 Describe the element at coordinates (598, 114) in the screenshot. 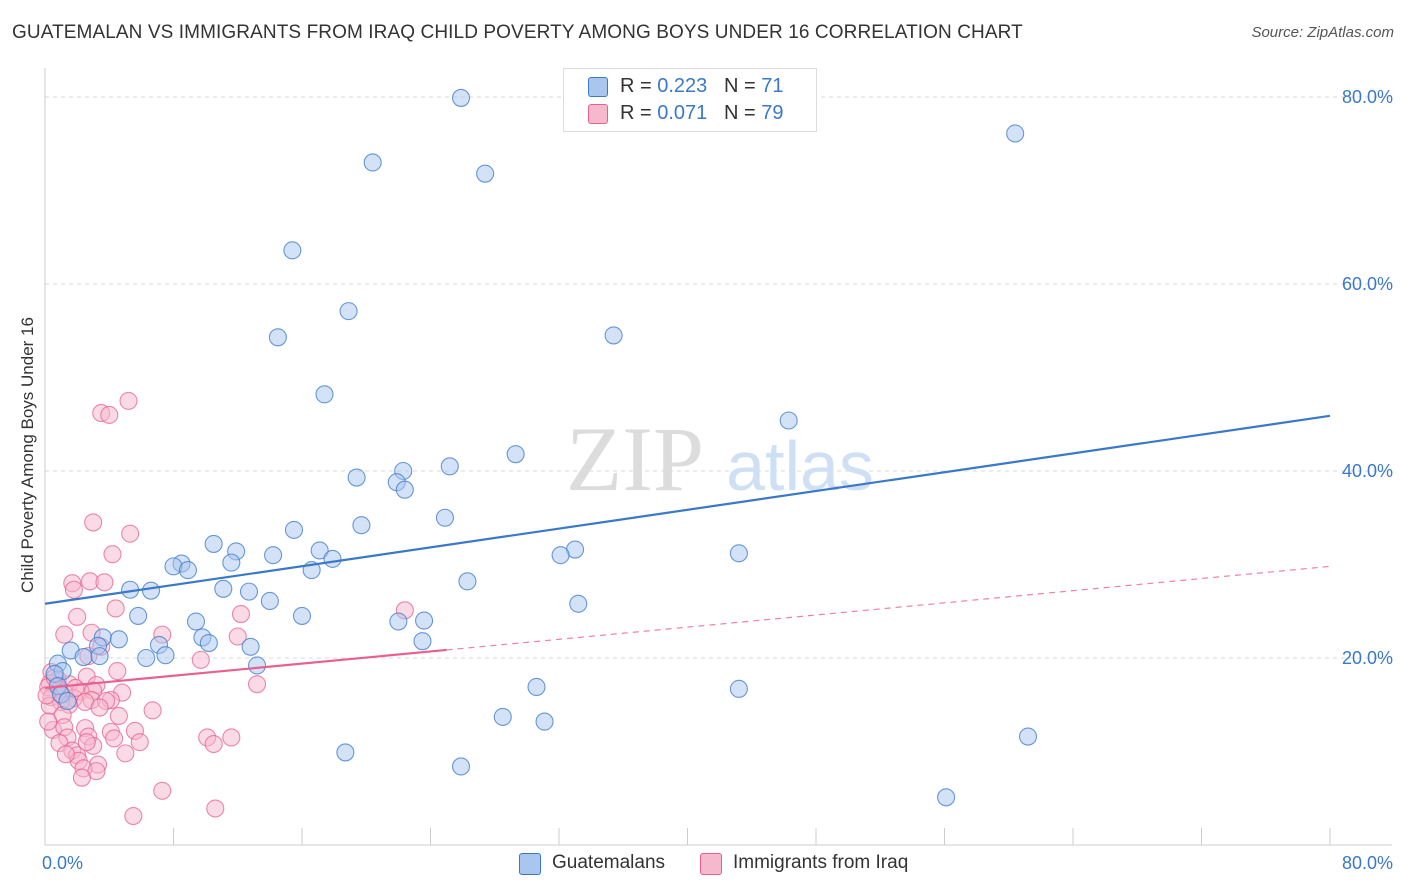

I see `legend-swatch-pink` at that location.